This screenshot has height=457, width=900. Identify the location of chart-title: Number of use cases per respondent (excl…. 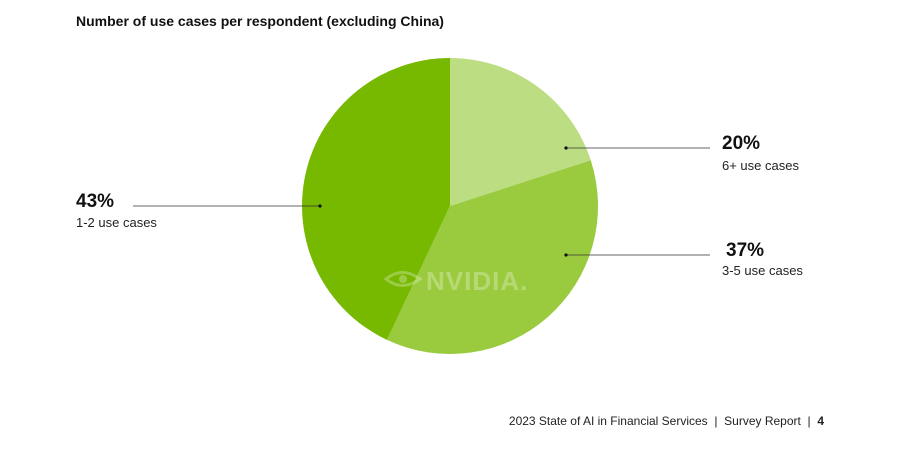
(260, 21).